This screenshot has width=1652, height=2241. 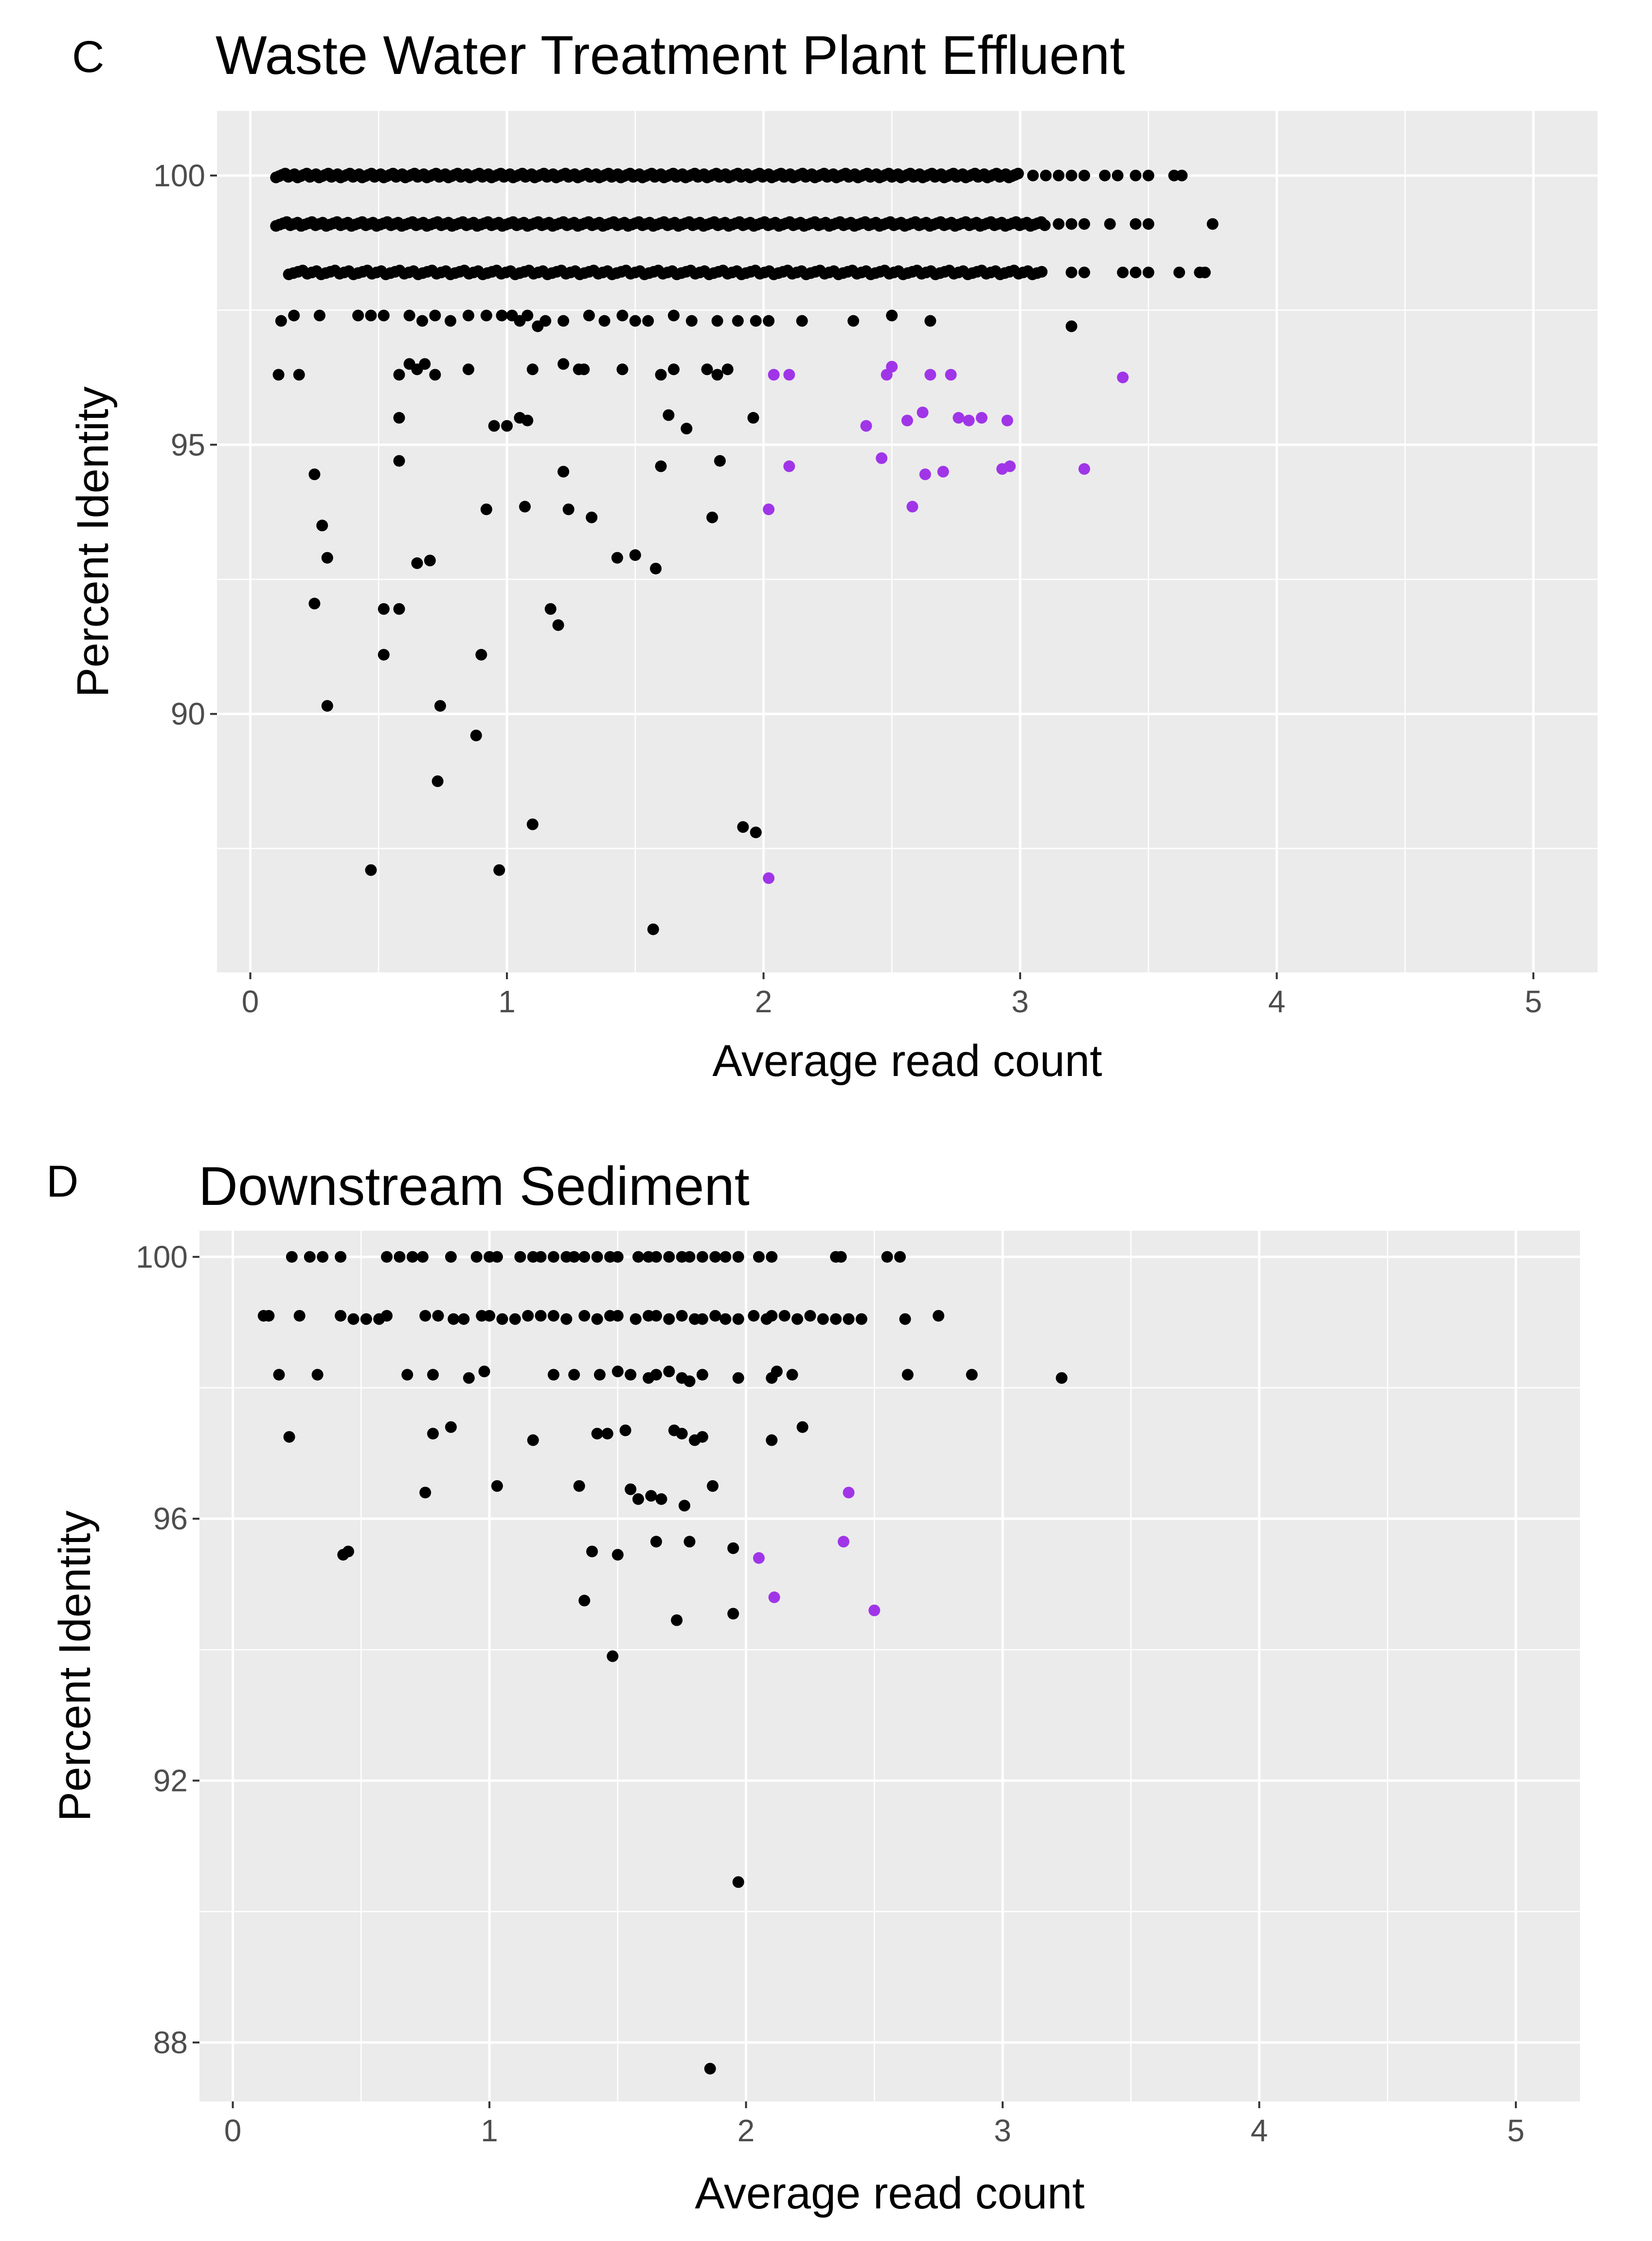 What do you see at coordinates (1002, 2130) in the screenshot?
I see `x-tick-label: 3` at bounding box center [1002, 2130].